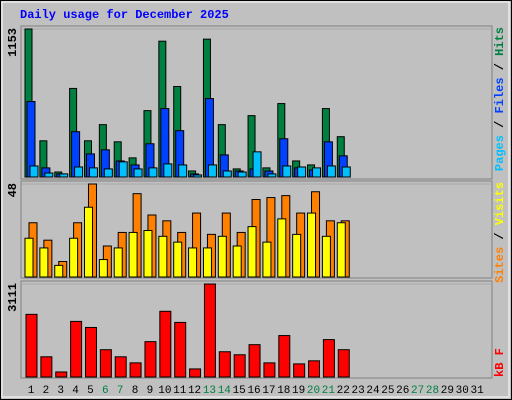 The width and height of the screenshot is (512, 400). I want to click on x-tick-label: 20, so click(313, 391).